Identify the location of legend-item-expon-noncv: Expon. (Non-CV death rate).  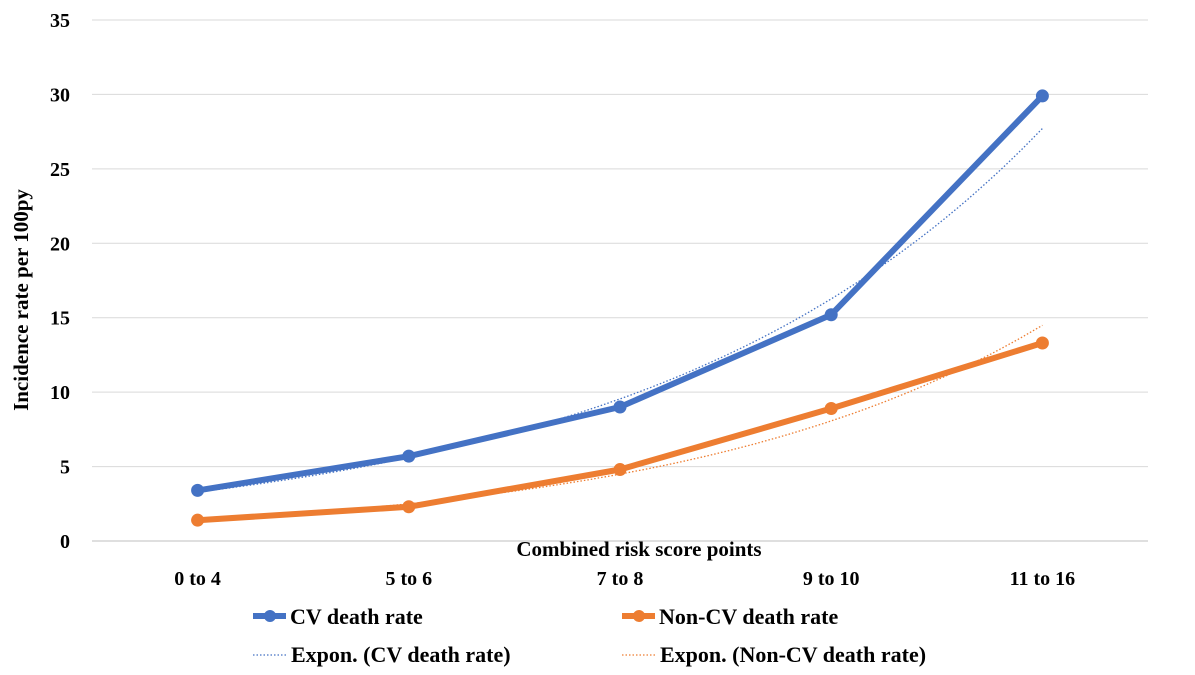
(774, 654).